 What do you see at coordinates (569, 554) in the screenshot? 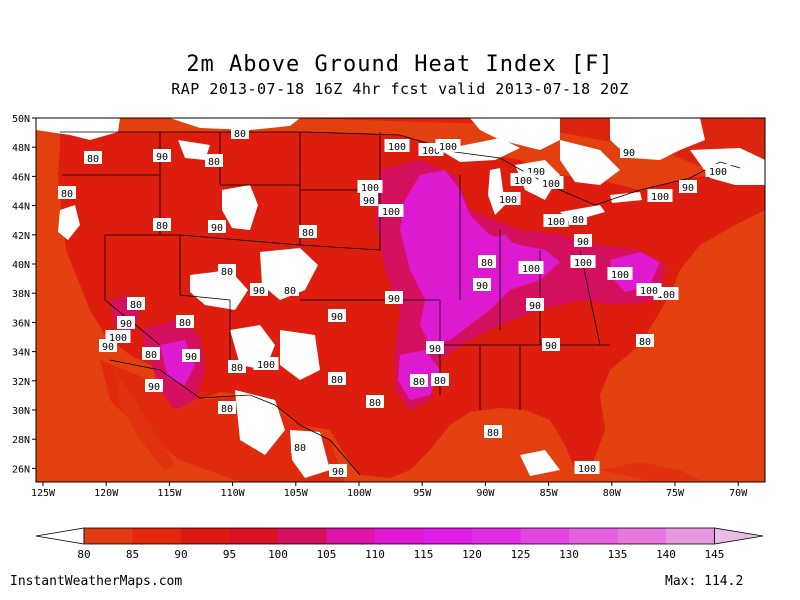
I see `colorbar-label: 130` at bounding box center [569, 554].